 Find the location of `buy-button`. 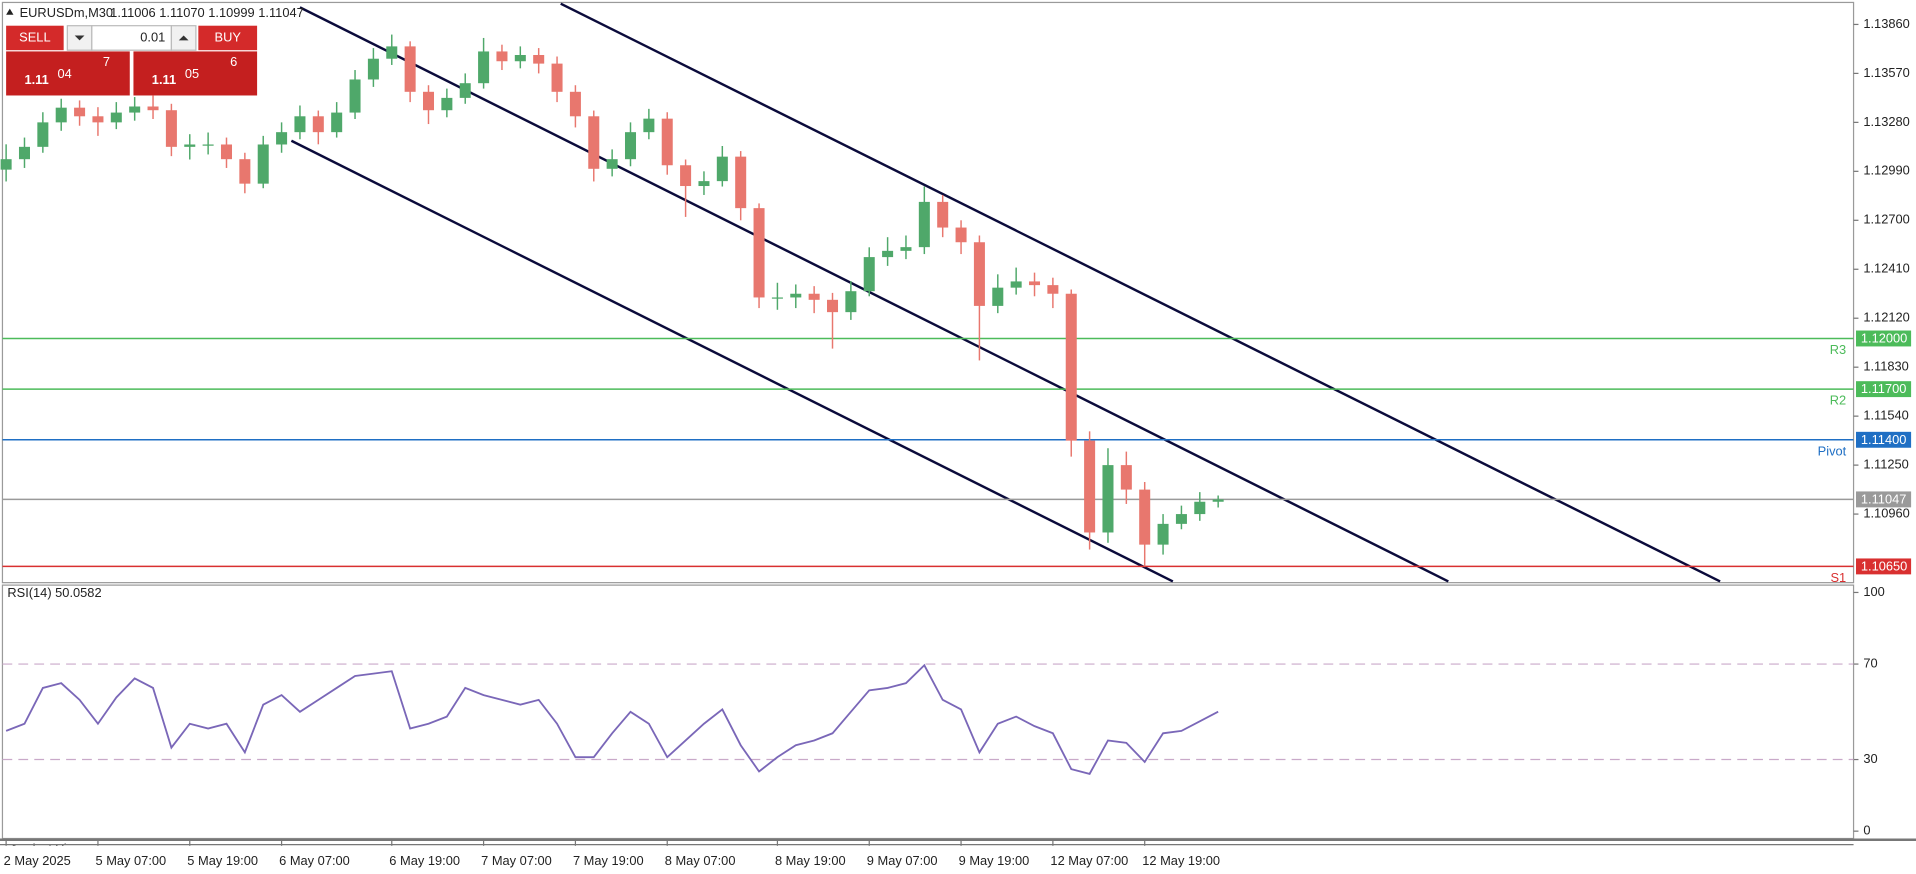

buy-button is located at coordinates (228, 38).